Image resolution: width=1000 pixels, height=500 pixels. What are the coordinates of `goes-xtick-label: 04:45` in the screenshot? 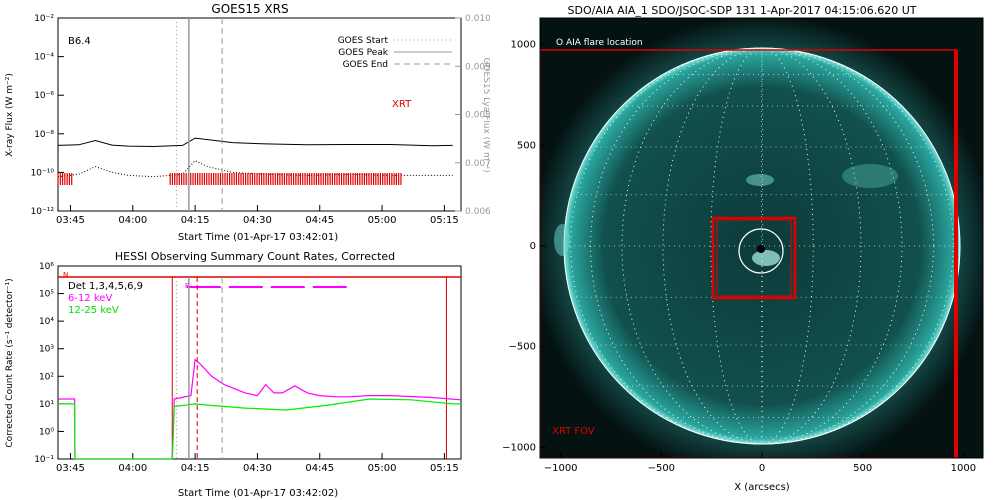 It's located at (319, 220).